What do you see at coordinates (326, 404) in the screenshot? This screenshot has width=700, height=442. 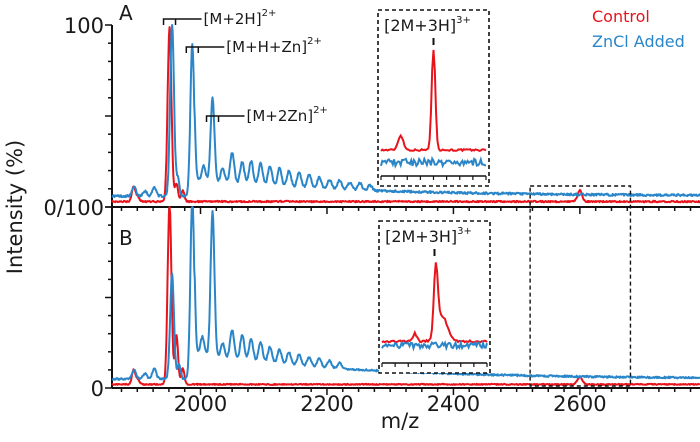 I see `x-tick-label: 2200` at bounding box center [326, 404].